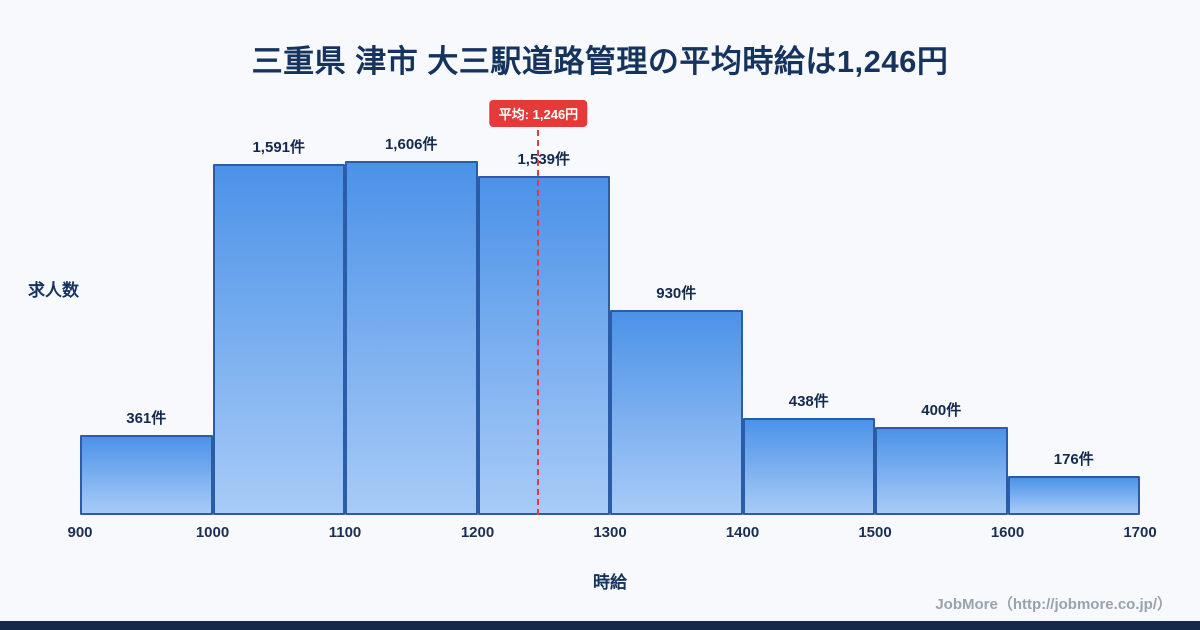 This screenshot has height=630, width=1200. I want to click on bar-value-label: 176件, so click(1073, 459).